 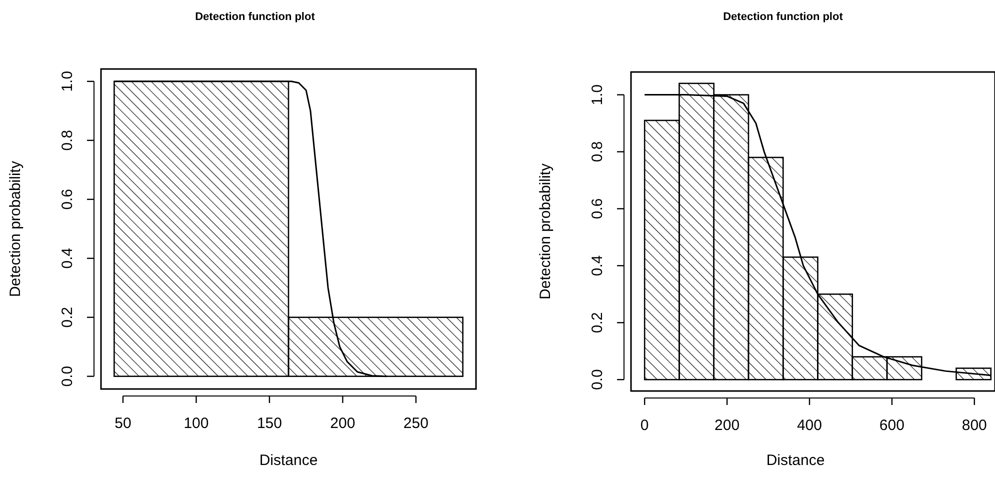 I want to click on x-tick-label: 400, so click(x=809, y=425).